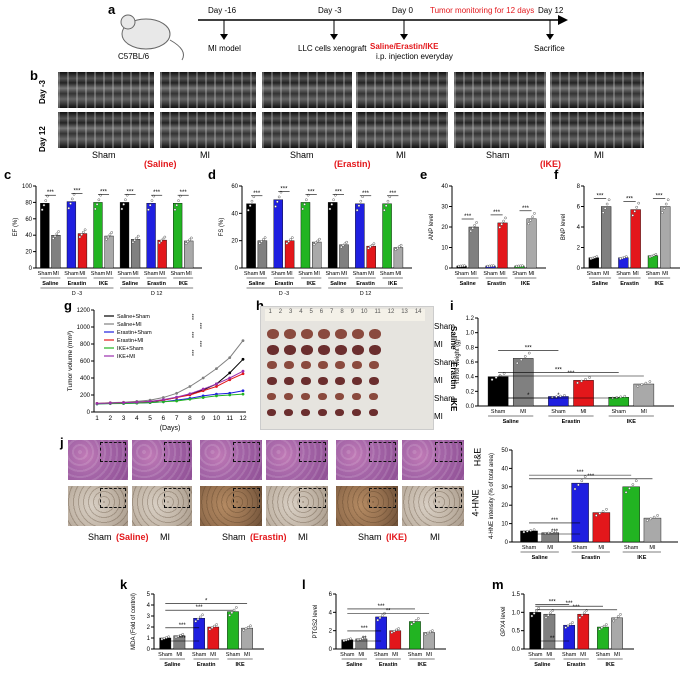  What do you see at coordinates (579, 269) in the screenshot?
I see `y-tick-label: 0` at bounding box center [579, 269].